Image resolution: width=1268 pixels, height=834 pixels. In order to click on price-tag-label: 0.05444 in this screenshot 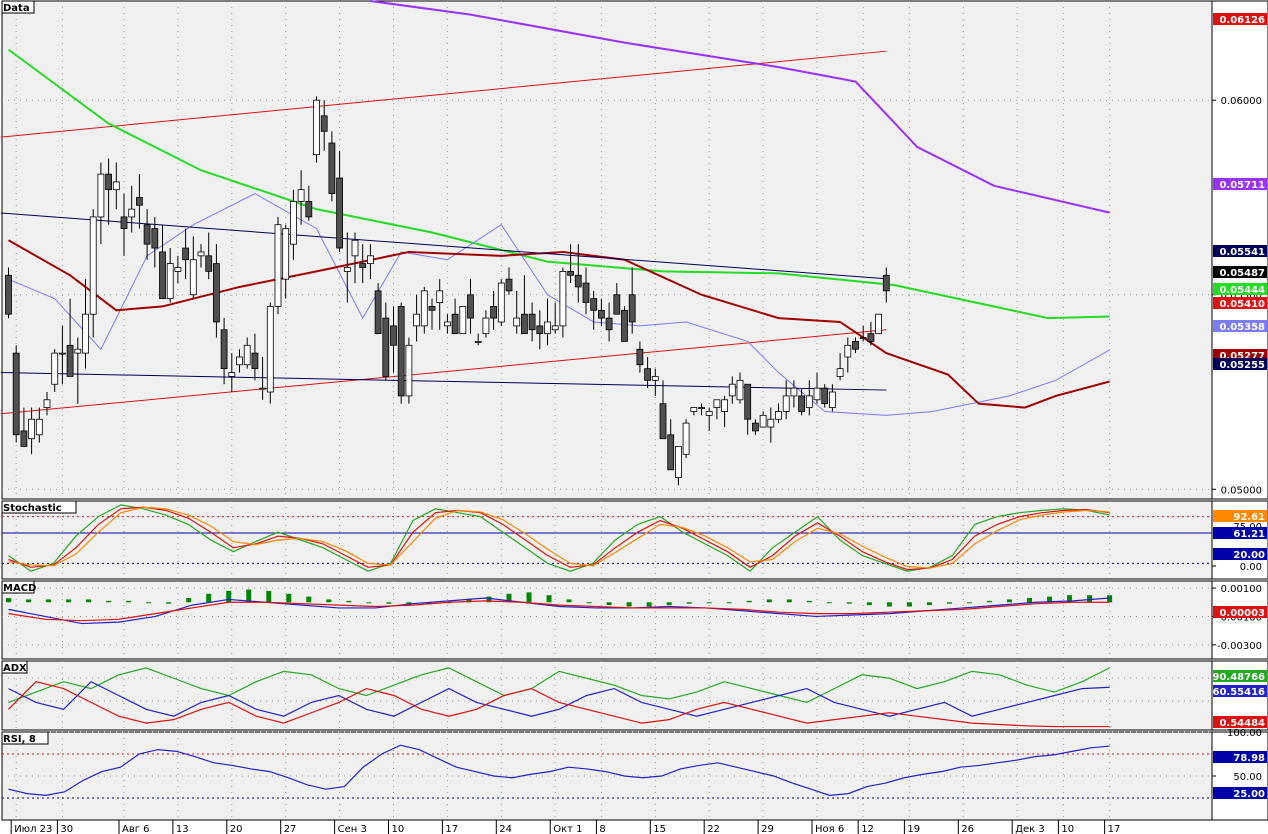, I will do `click(1242, 290)`.